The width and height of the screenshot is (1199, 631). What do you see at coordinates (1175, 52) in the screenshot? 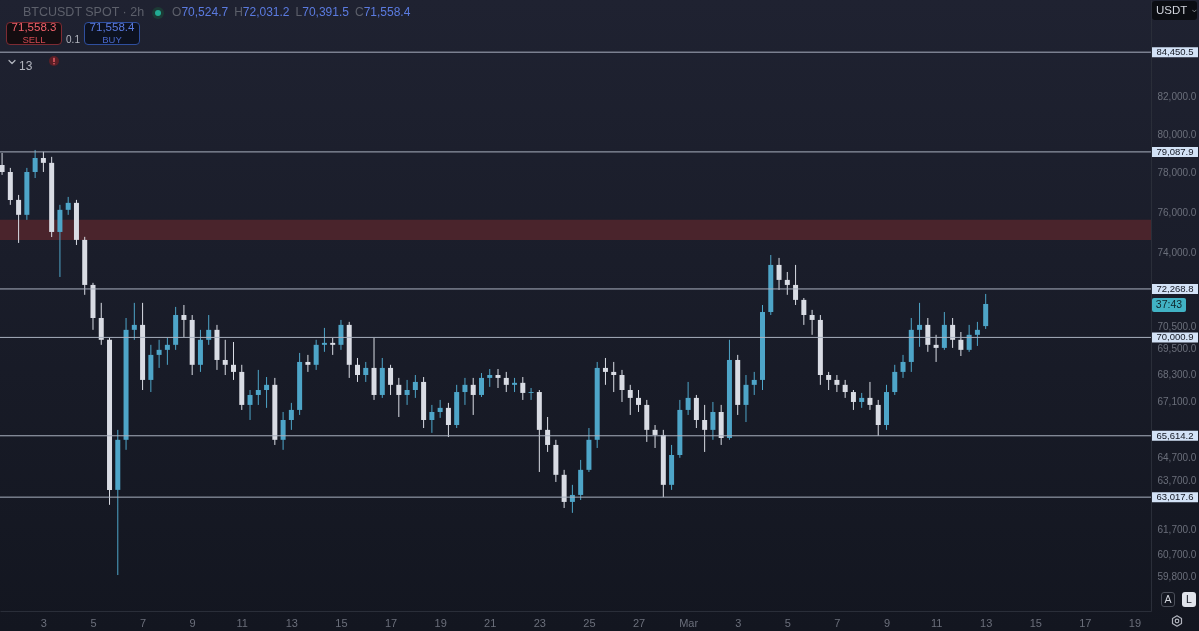
I see `ref-line-label: 84,450.5` at bounding box center [1175, 52].